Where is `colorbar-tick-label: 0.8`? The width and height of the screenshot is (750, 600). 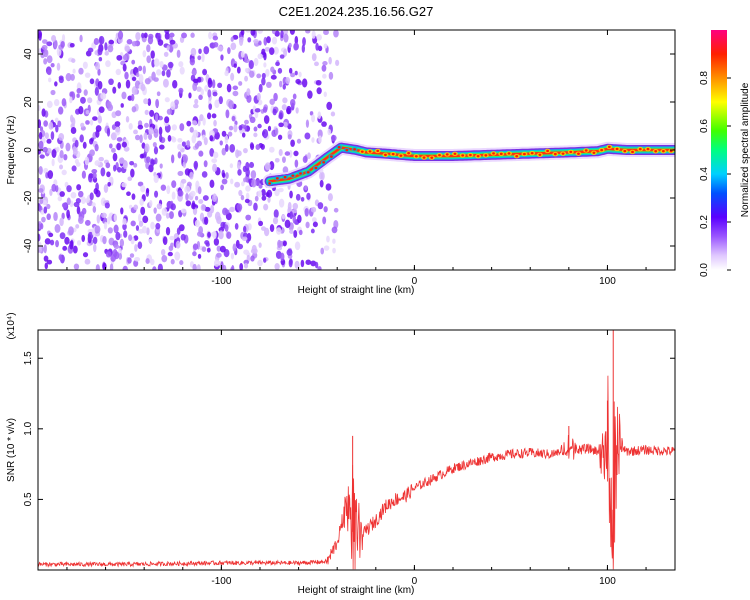 colorbar-tick-label: 0.8 is located at coordinates (704, 78).